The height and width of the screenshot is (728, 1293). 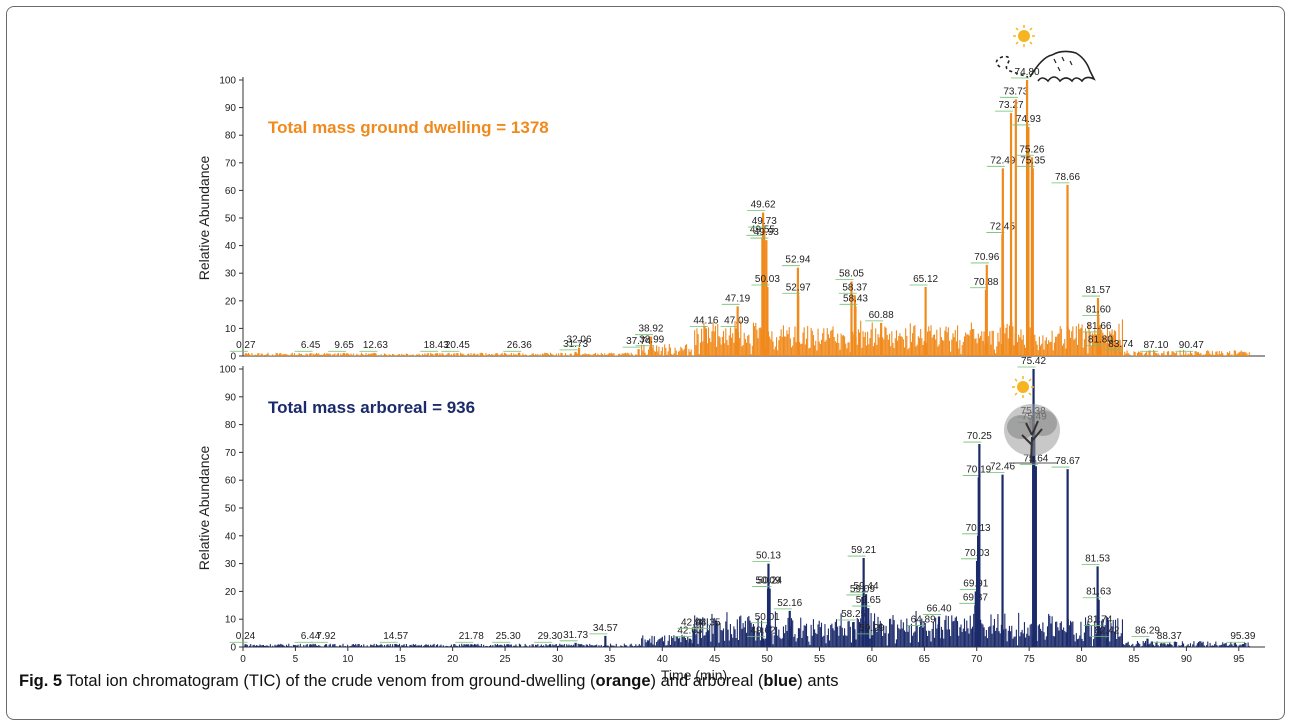 What do you see at coordinates (231, 564) in the screenshot?
I see `y-tick-label: 30` at bounding box center [231, 564].